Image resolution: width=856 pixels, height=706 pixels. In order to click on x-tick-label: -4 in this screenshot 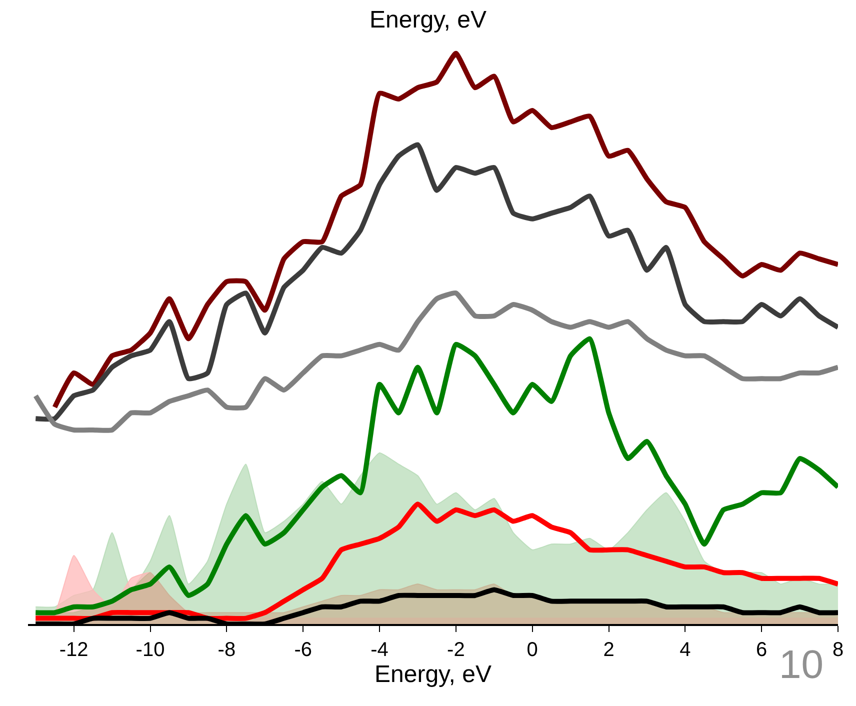, I will do `click(379, 650)`.